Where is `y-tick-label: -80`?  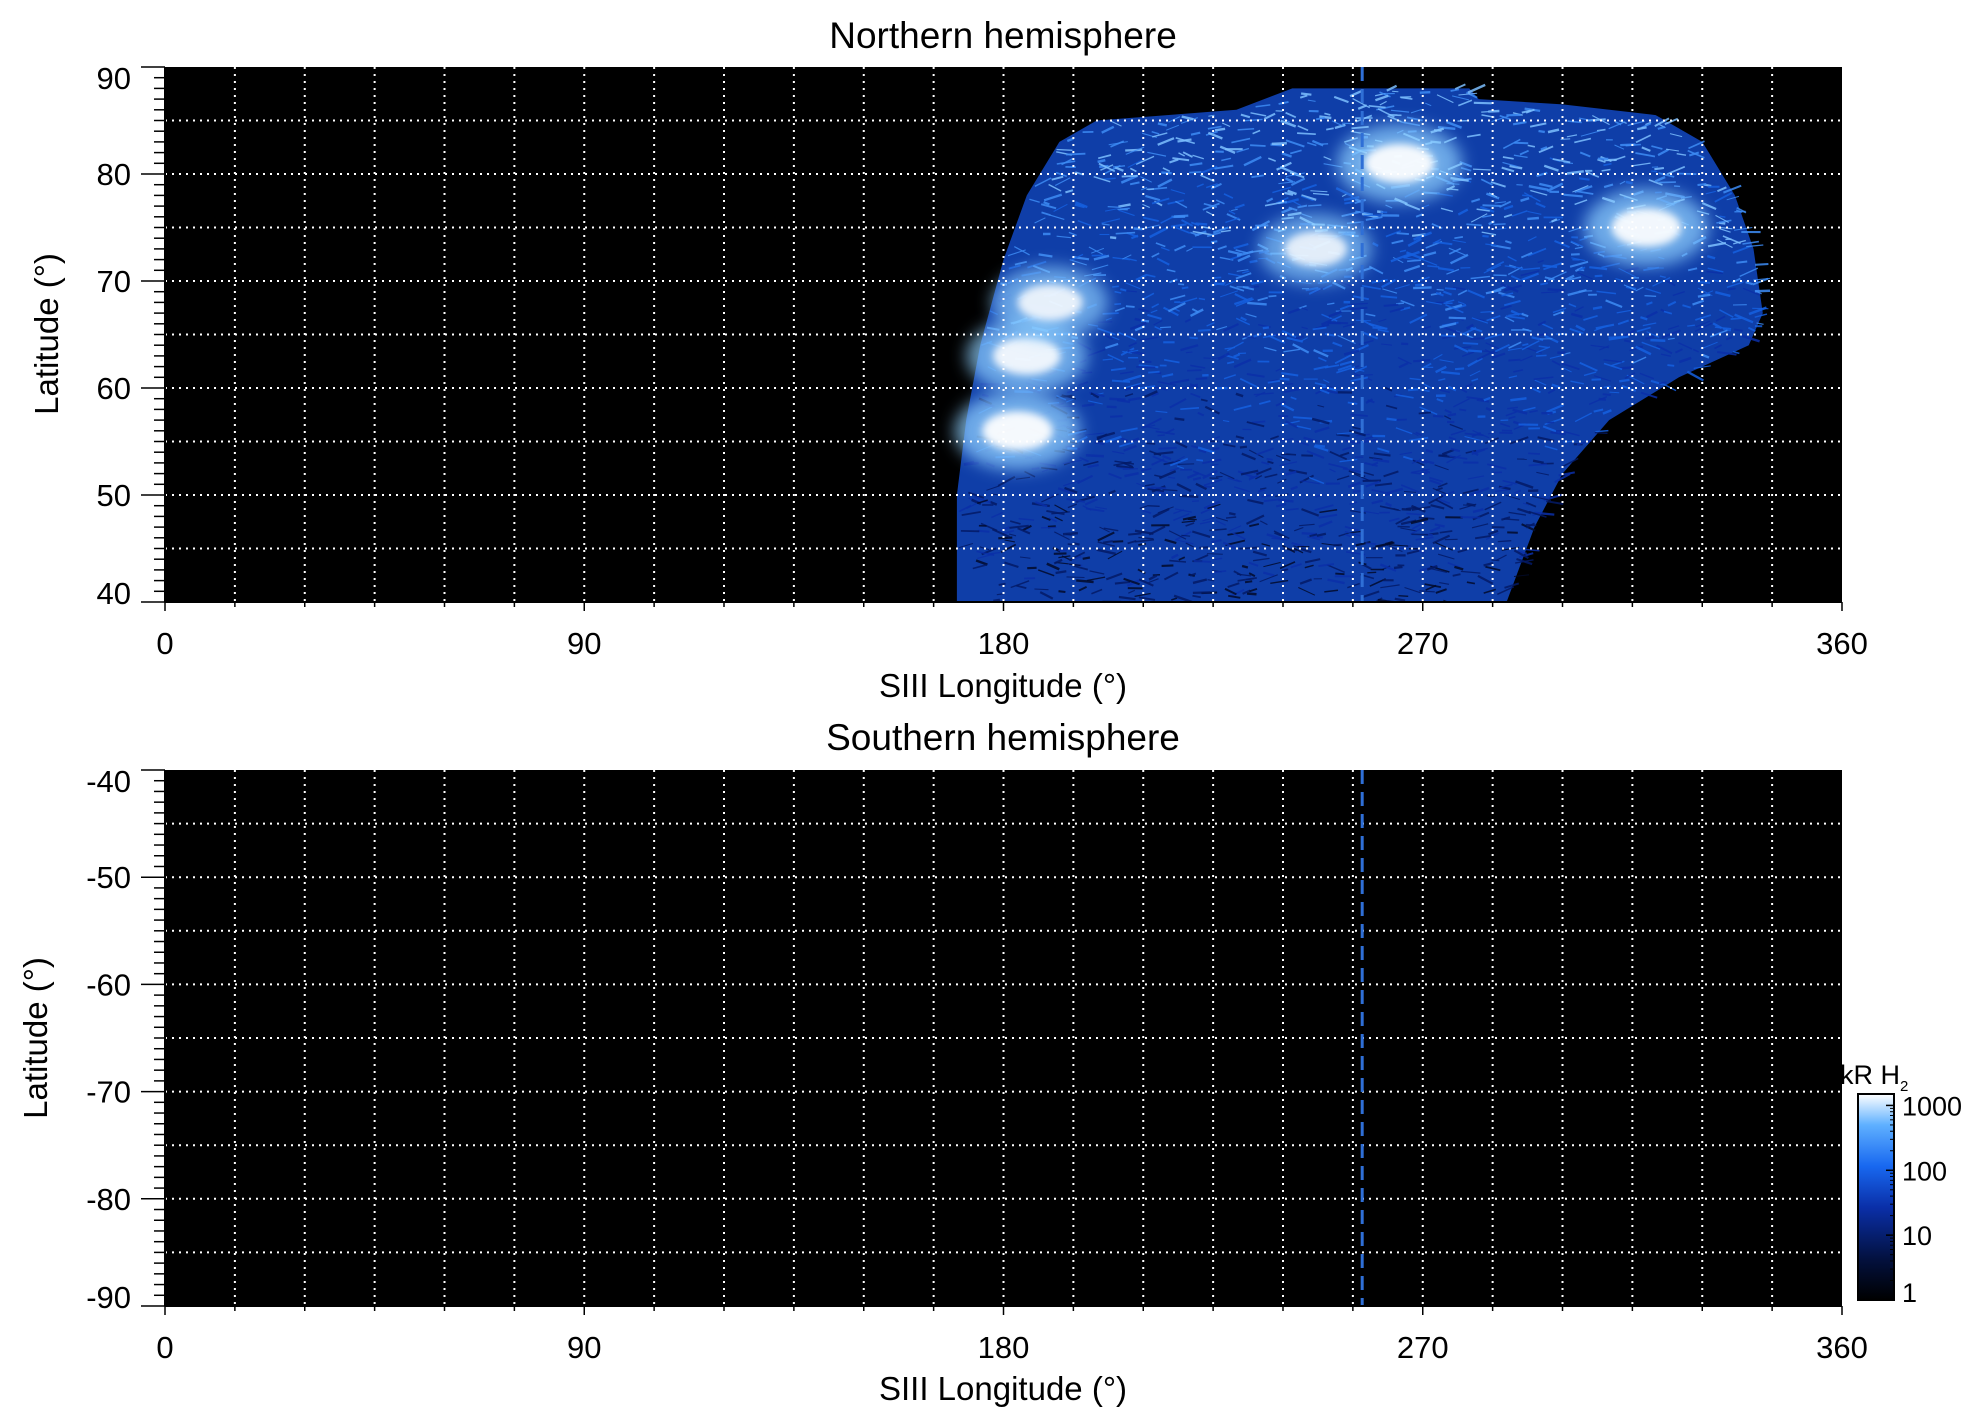
y-tick-label: -80 is located at coordinates (108, 1199).